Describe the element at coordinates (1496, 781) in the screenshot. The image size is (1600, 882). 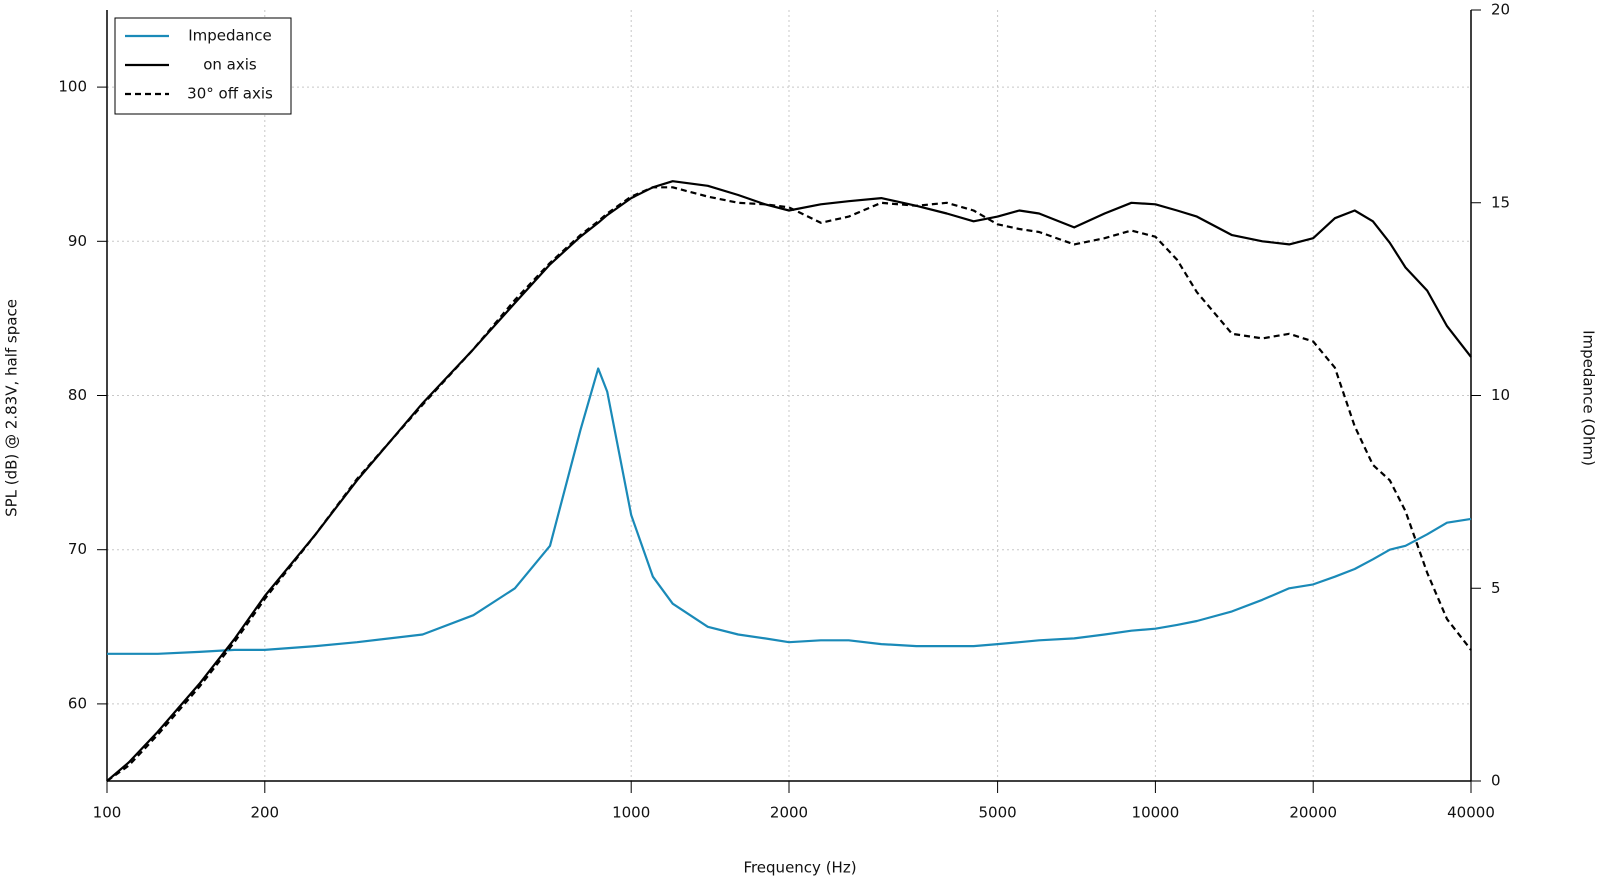
I see `y2-tick-label: 0` at that location.